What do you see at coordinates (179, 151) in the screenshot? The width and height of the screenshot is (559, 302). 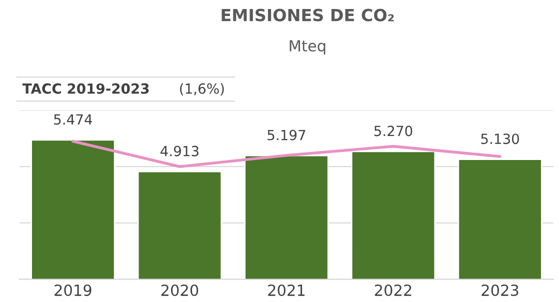 I see `data-label: 4.913` at bounding box center [179, 151].